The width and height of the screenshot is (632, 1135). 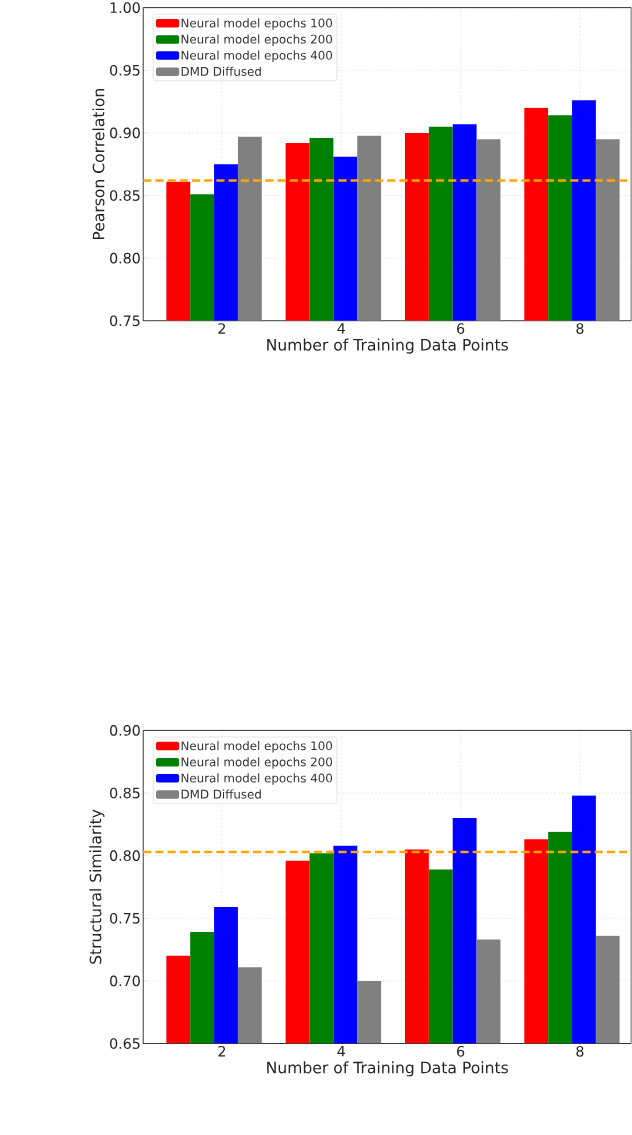 What do you see at coordinates (97, 886) in the screenshot?
I see `y-axis-title: Structural Similarity` at bounding box center [97, 886].